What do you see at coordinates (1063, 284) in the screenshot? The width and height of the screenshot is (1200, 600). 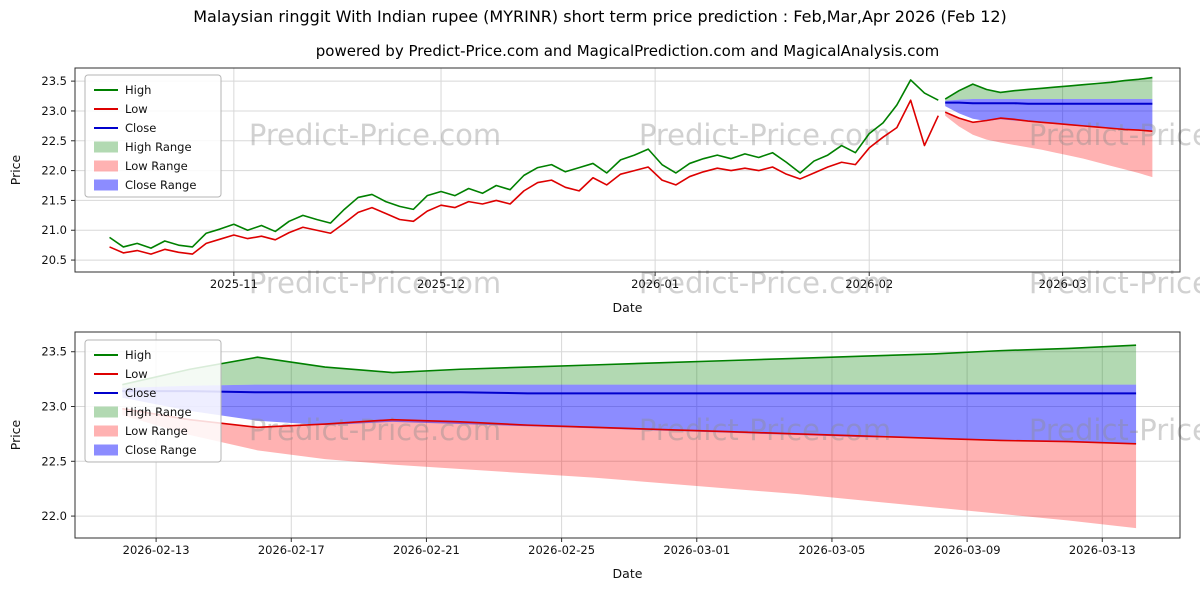 I see `x-tick-label: 2026-03` at bounding box center [1063, 284].